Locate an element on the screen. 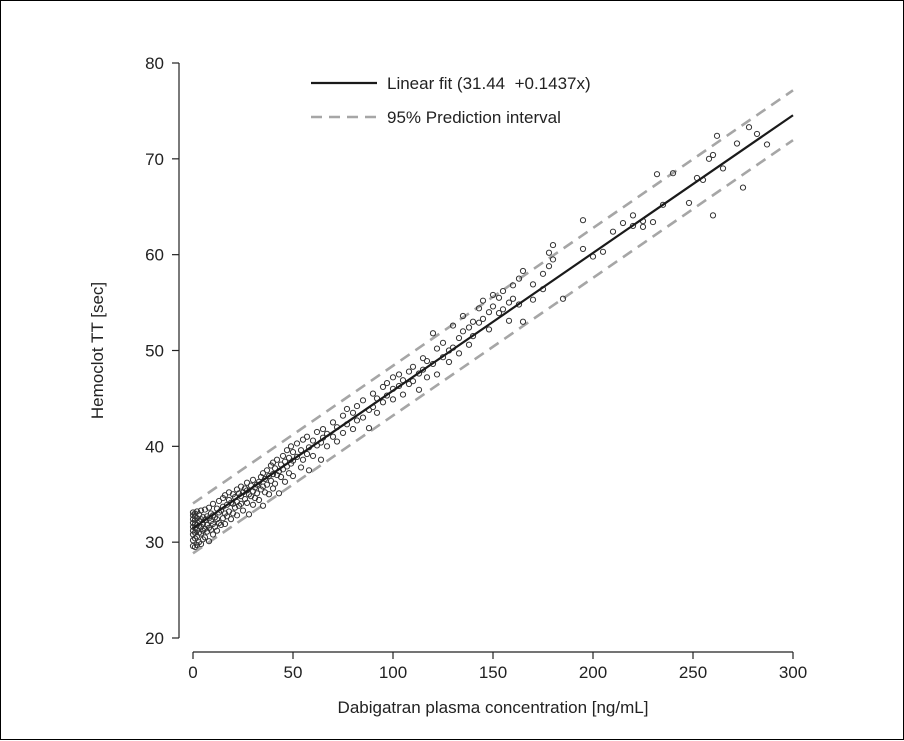 The image size is (904, 741). y-tick-label: 60 is located at coordinates (154, 255).